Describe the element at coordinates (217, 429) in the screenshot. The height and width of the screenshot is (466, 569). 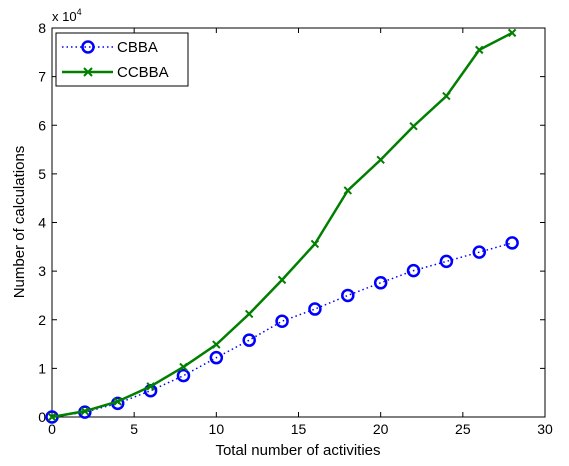
I see `x-tick-label: 10` at that location.